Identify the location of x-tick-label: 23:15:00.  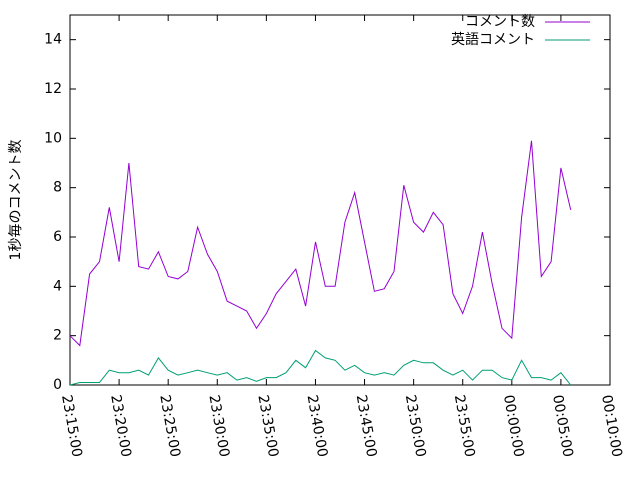
(71, 426).